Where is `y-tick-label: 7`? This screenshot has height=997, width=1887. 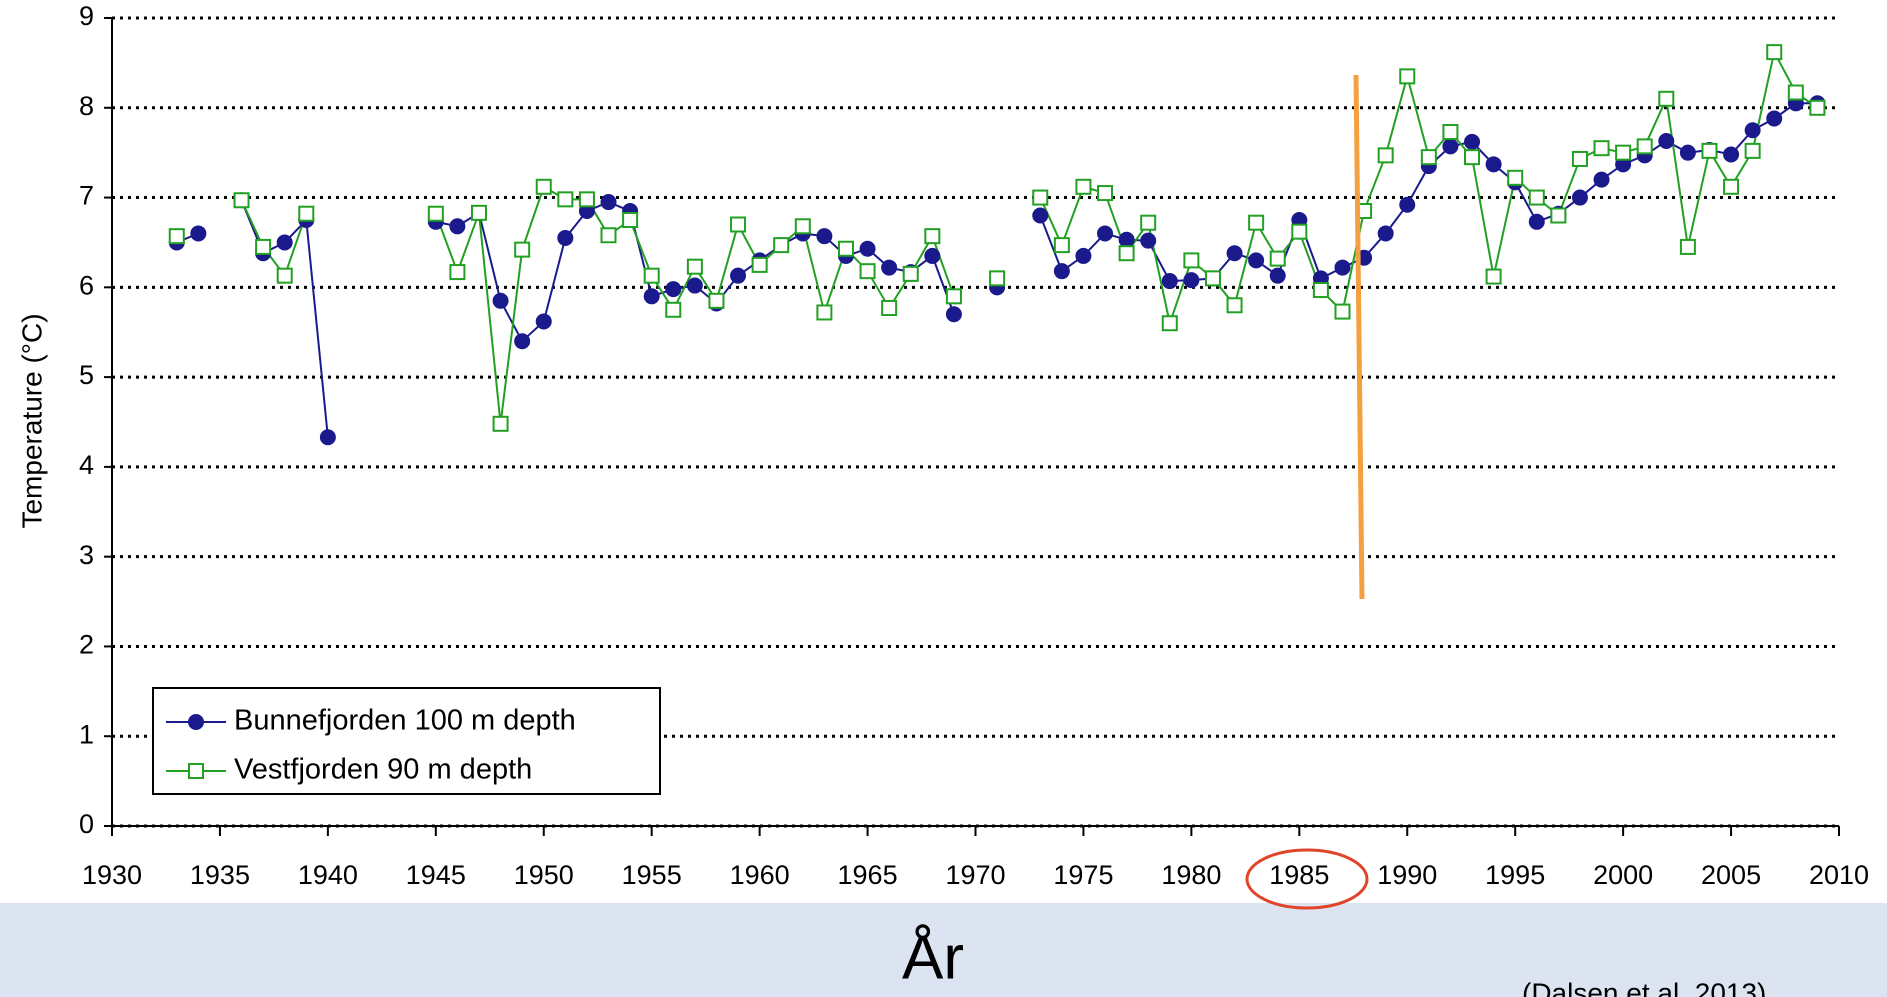 y-tick-label: 7 is located at coordinates (86, 196).